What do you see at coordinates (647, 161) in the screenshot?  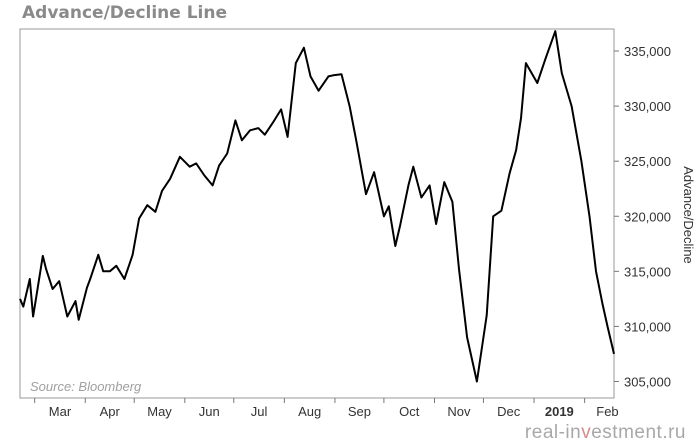 I see `y-tick-label: 325,000` at bounding box center [647, 161].